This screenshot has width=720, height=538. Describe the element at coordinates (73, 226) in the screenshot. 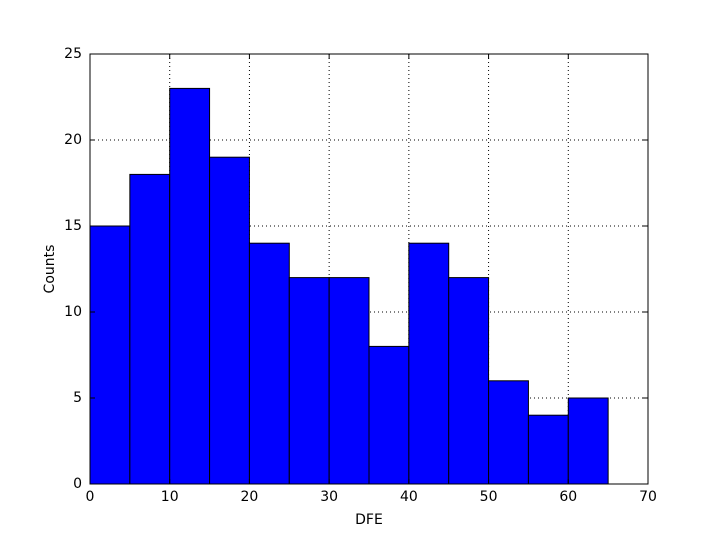

I see `y-tick-label: 15` at that location.